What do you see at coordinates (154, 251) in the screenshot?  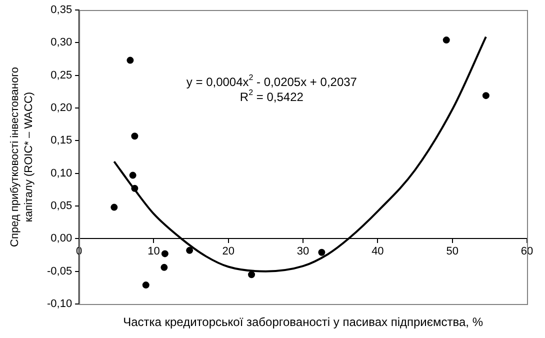 I see `x-tick-label: 10` at bounding box center [154, 251].